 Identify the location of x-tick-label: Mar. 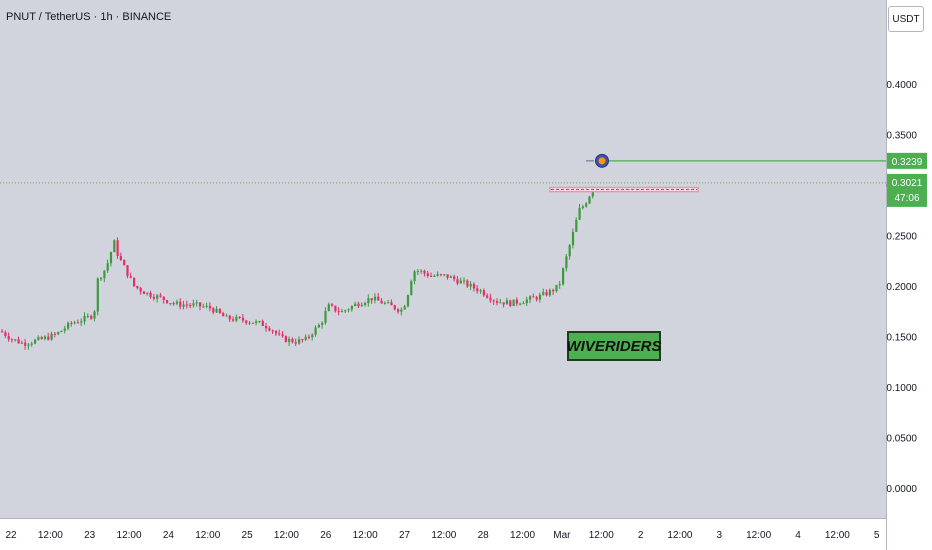
(562, 535).